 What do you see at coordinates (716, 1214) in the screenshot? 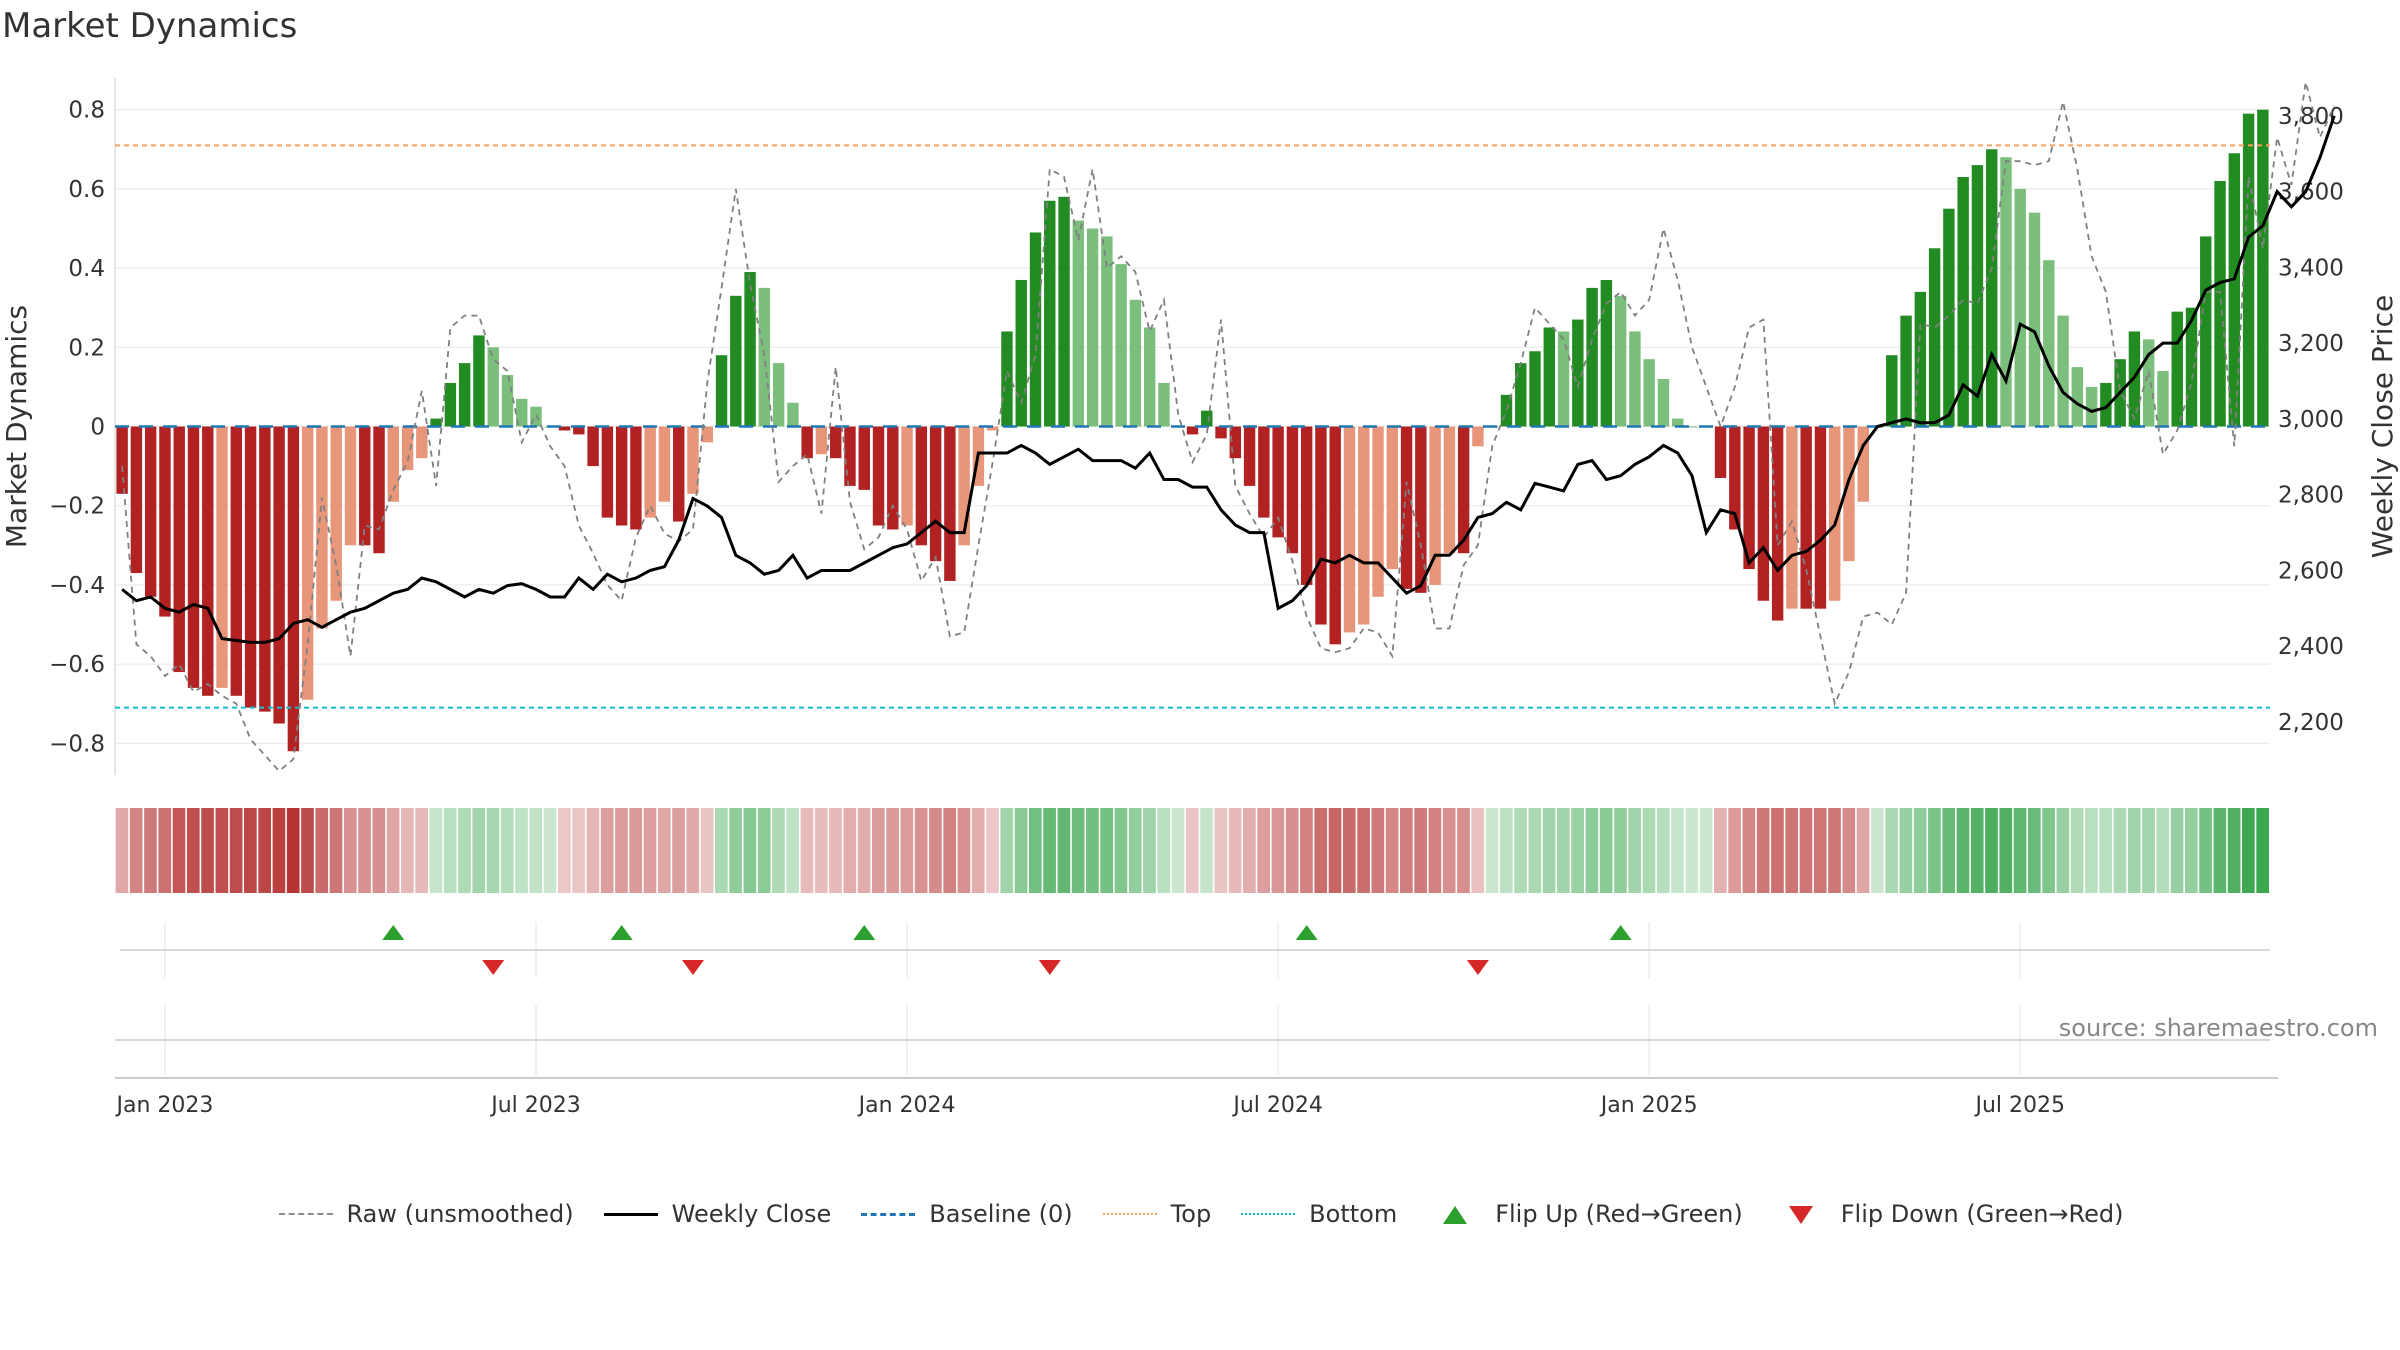
I see `legend-close: Weekly Close` at bounding box center [716, 1214].